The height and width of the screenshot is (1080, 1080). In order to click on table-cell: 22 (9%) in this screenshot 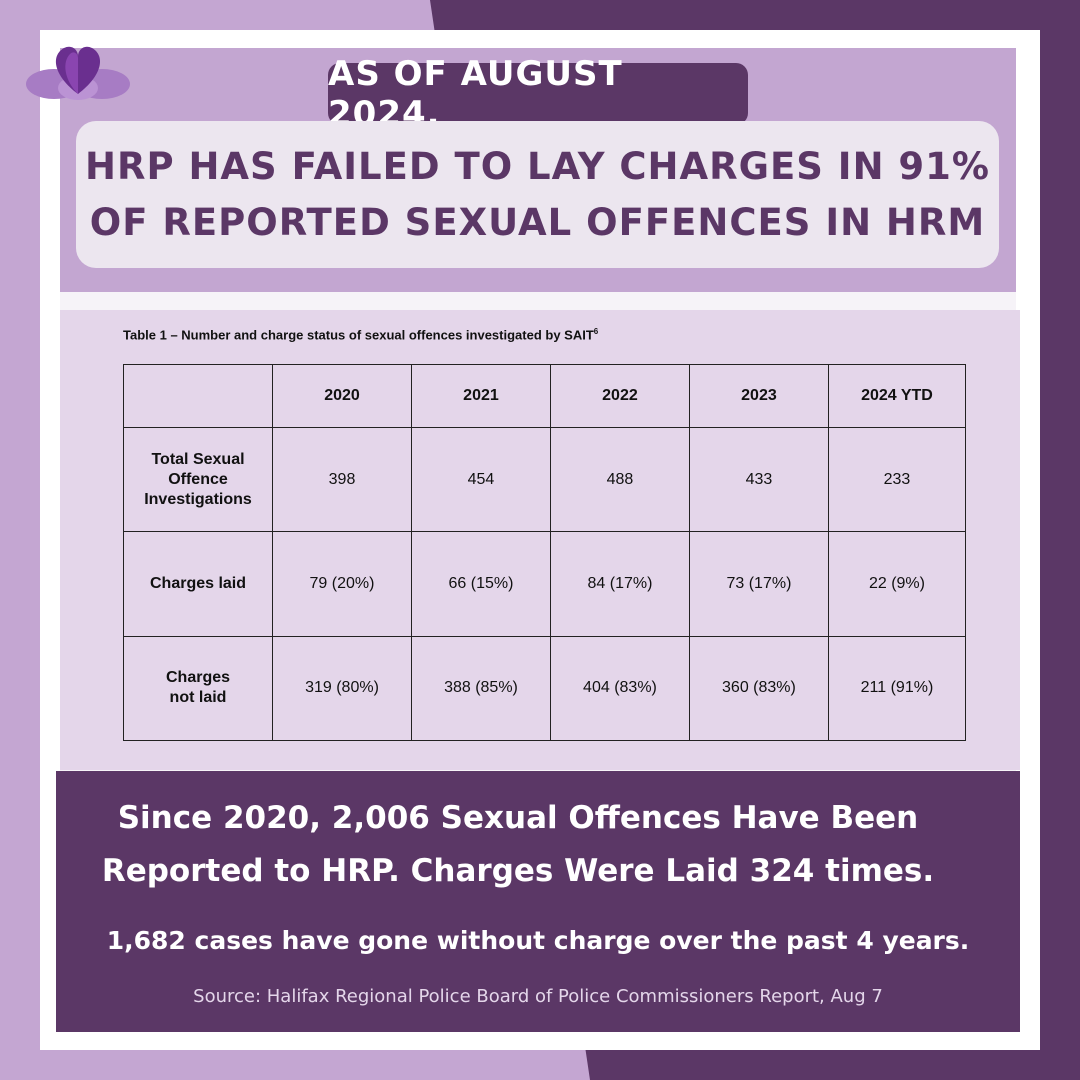, I will do `click(897, 584)`.